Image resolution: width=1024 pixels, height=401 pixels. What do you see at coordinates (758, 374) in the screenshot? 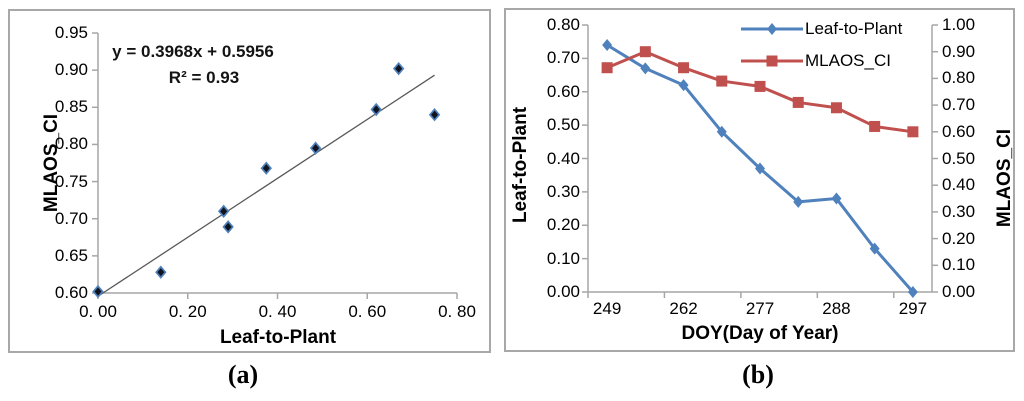
I see `caption-b: (b)` at bounding box center [758, 374].